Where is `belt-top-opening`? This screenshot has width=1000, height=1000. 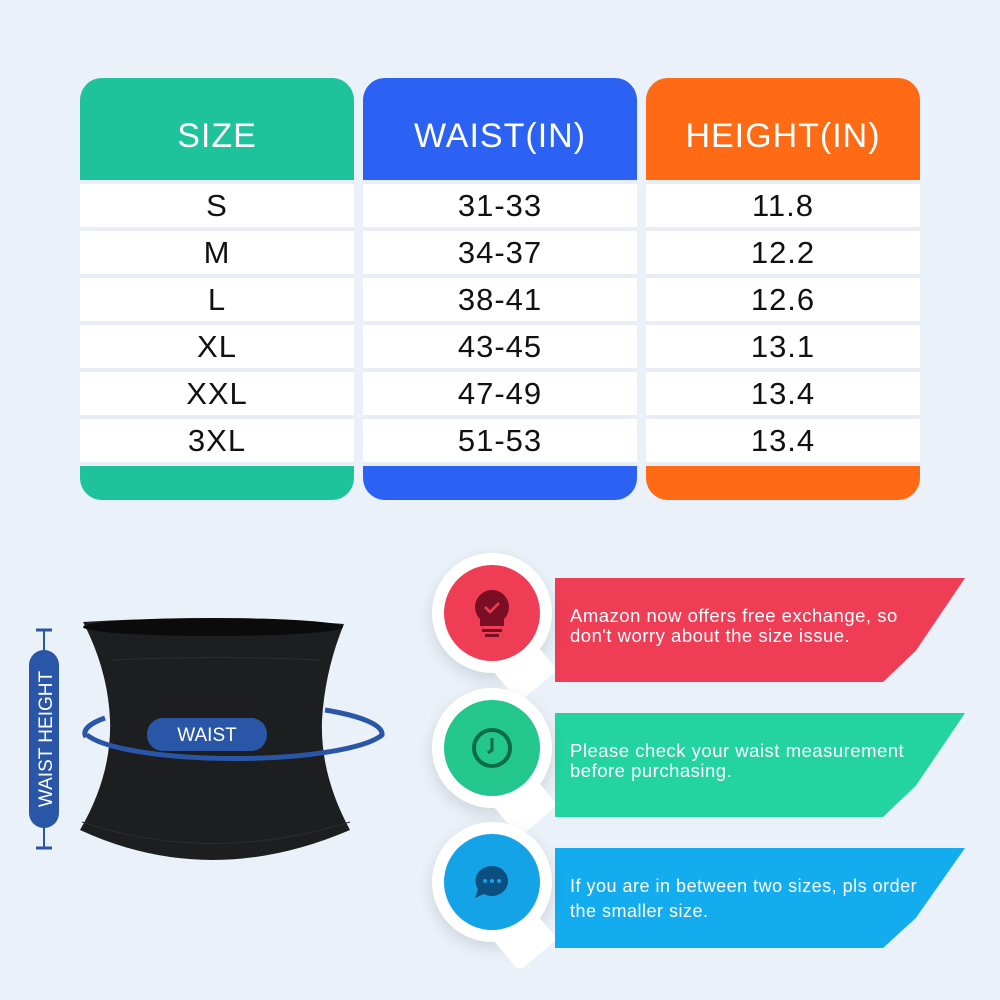 belt-top-opening is located at coordinates (213, 627).